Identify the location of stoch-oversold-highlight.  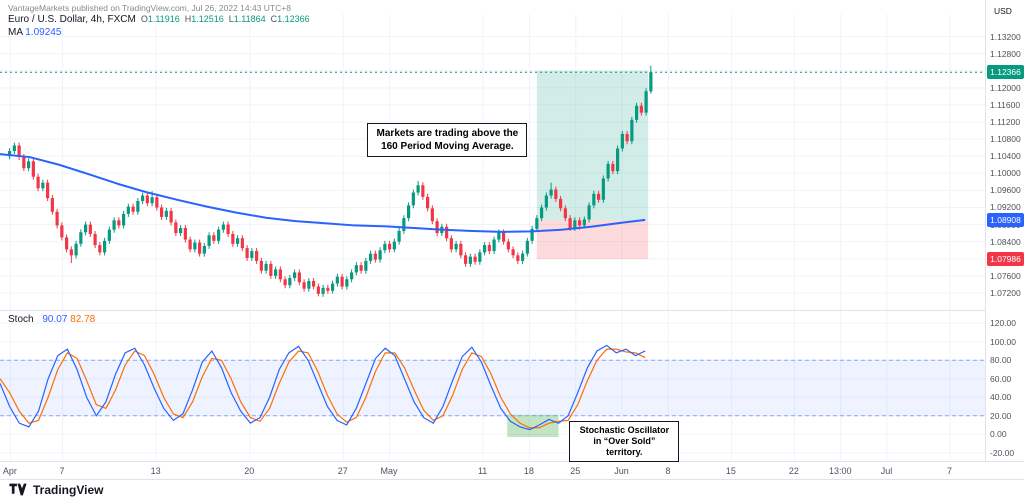
(533, 426).